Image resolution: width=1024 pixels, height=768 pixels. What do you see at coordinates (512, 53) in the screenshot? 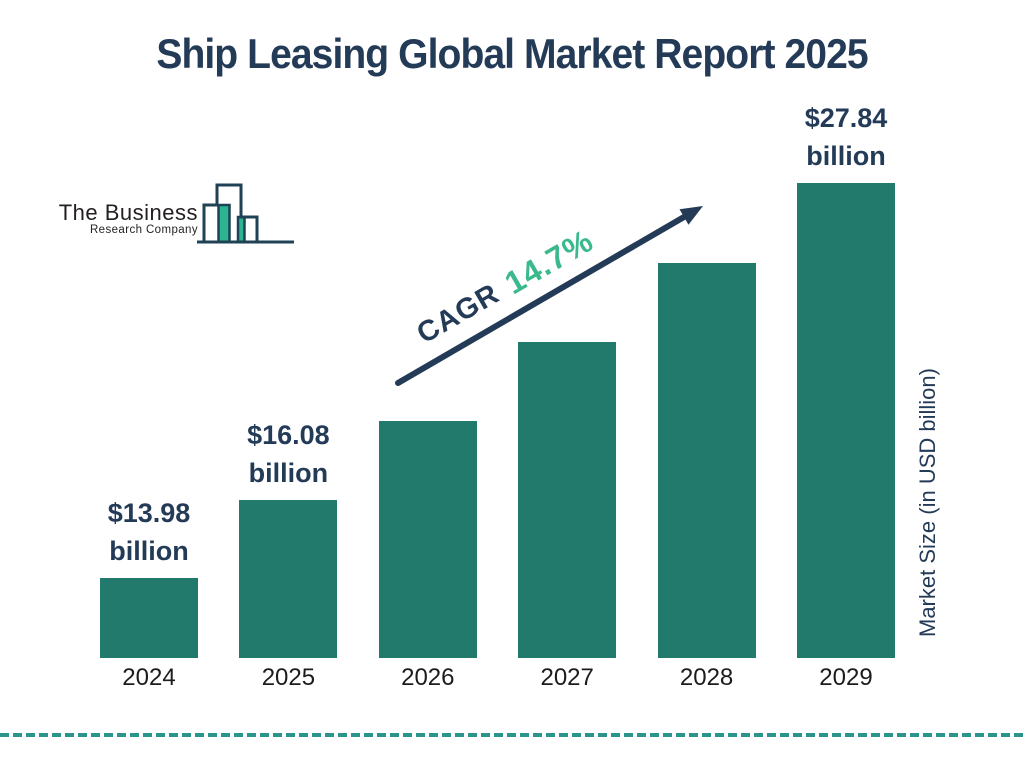
I see `page-title: Ship Leasing Global Market Report 2025` at bounding box center [512, 53].